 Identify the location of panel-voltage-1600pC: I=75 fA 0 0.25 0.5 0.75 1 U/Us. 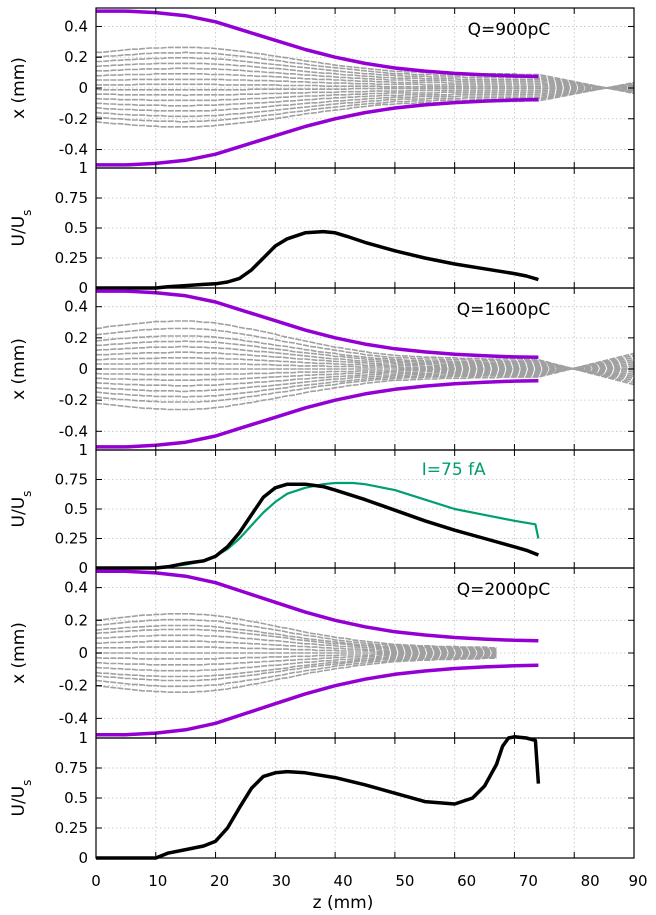
(322, 509).